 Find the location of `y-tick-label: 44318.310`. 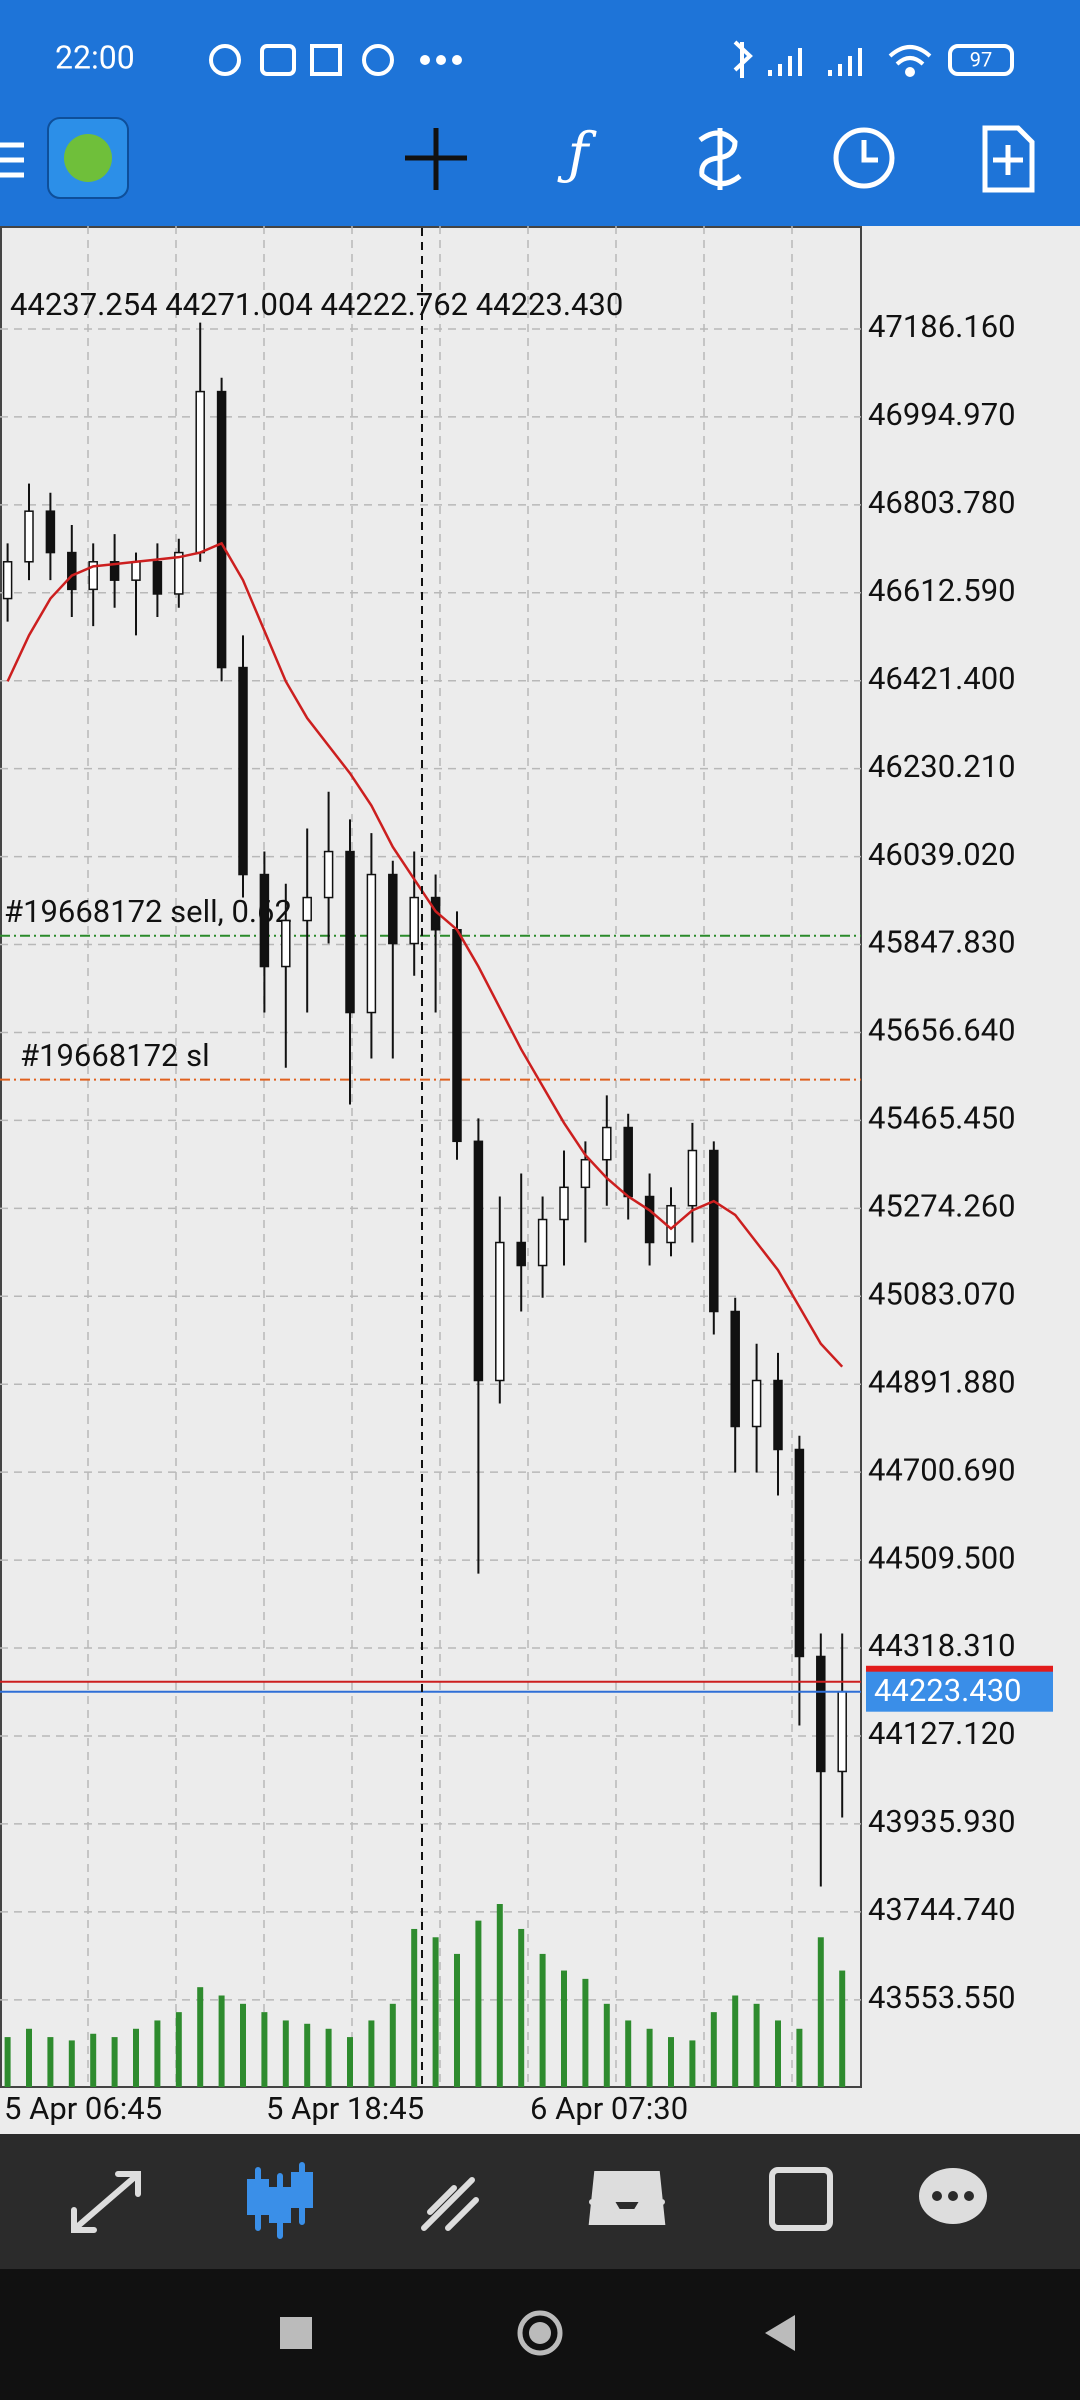

y-tick-label: 44318.310 is located at coordinates (942, 1645).